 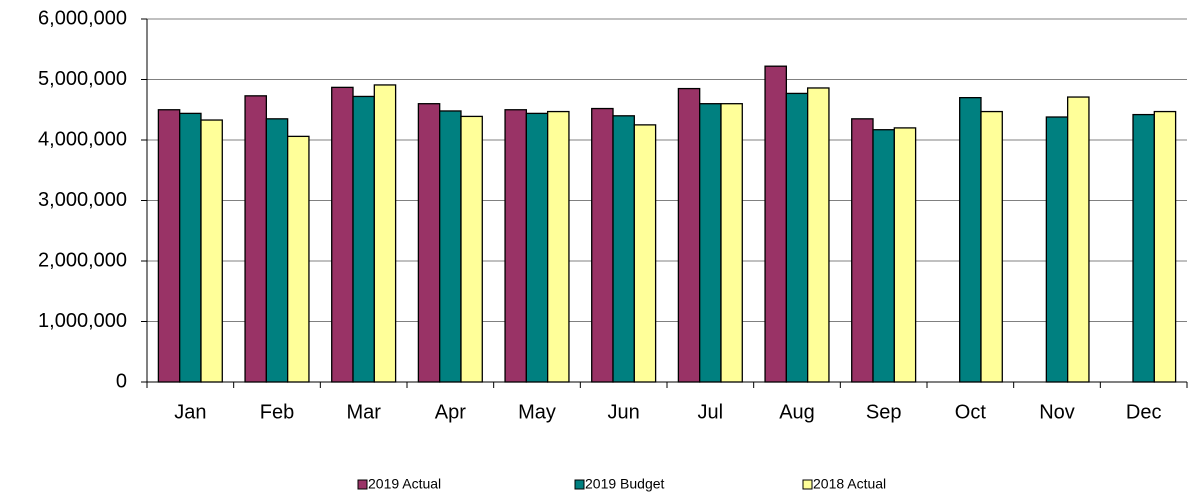 What do you see at coordinates (625, 484) in the screenshot?
I see `legend-label: 2019 Budget` at bounding box center [625, 484].